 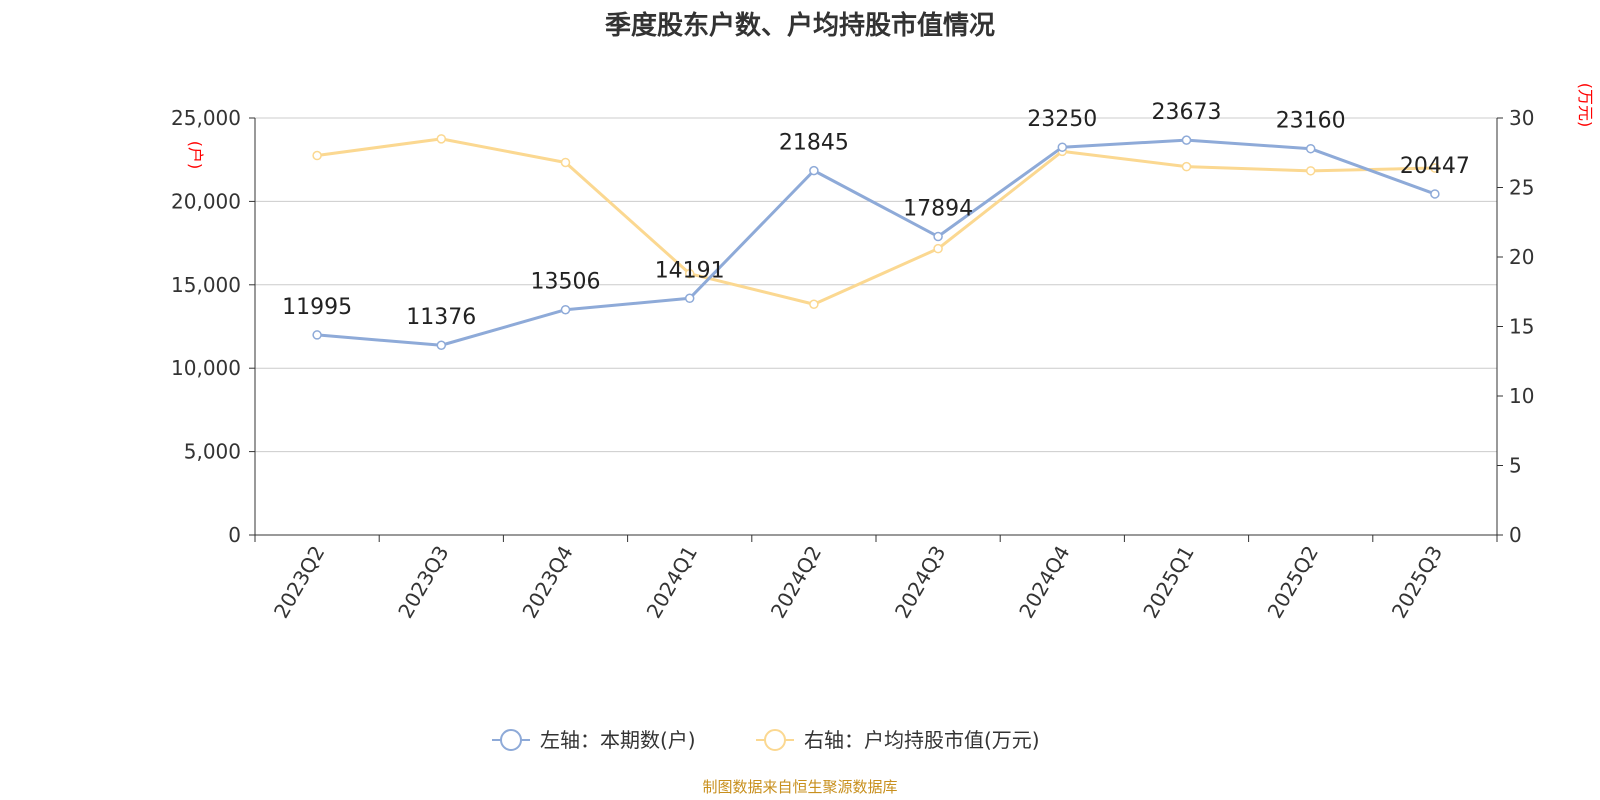 What do you see at coordinates (1044, 582) in the screenshot?
I see `x-tick-label: 2024Q4` at bounding box center [1044, 582].